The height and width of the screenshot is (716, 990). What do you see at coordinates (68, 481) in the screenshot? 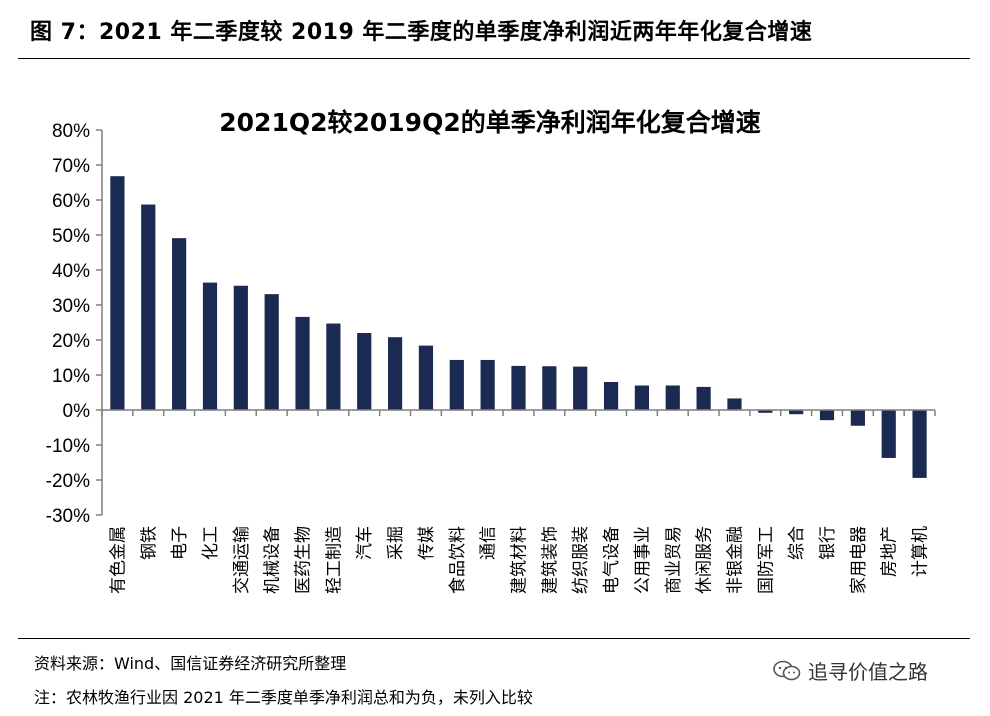
I see `y-tick-label: -20%` at bounding box center [68, 481].